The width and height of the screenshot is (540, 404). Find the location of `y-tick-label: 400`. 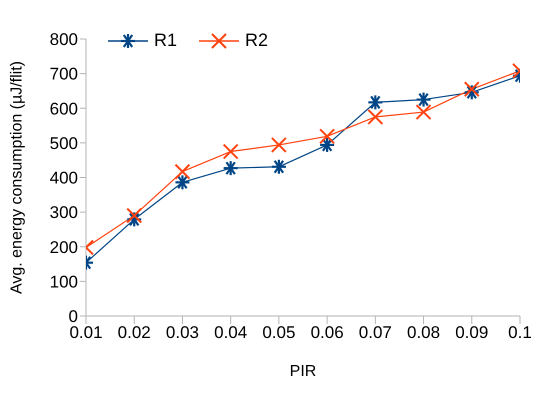

y-tick-label: 400 is located at coordinates (64, 178).